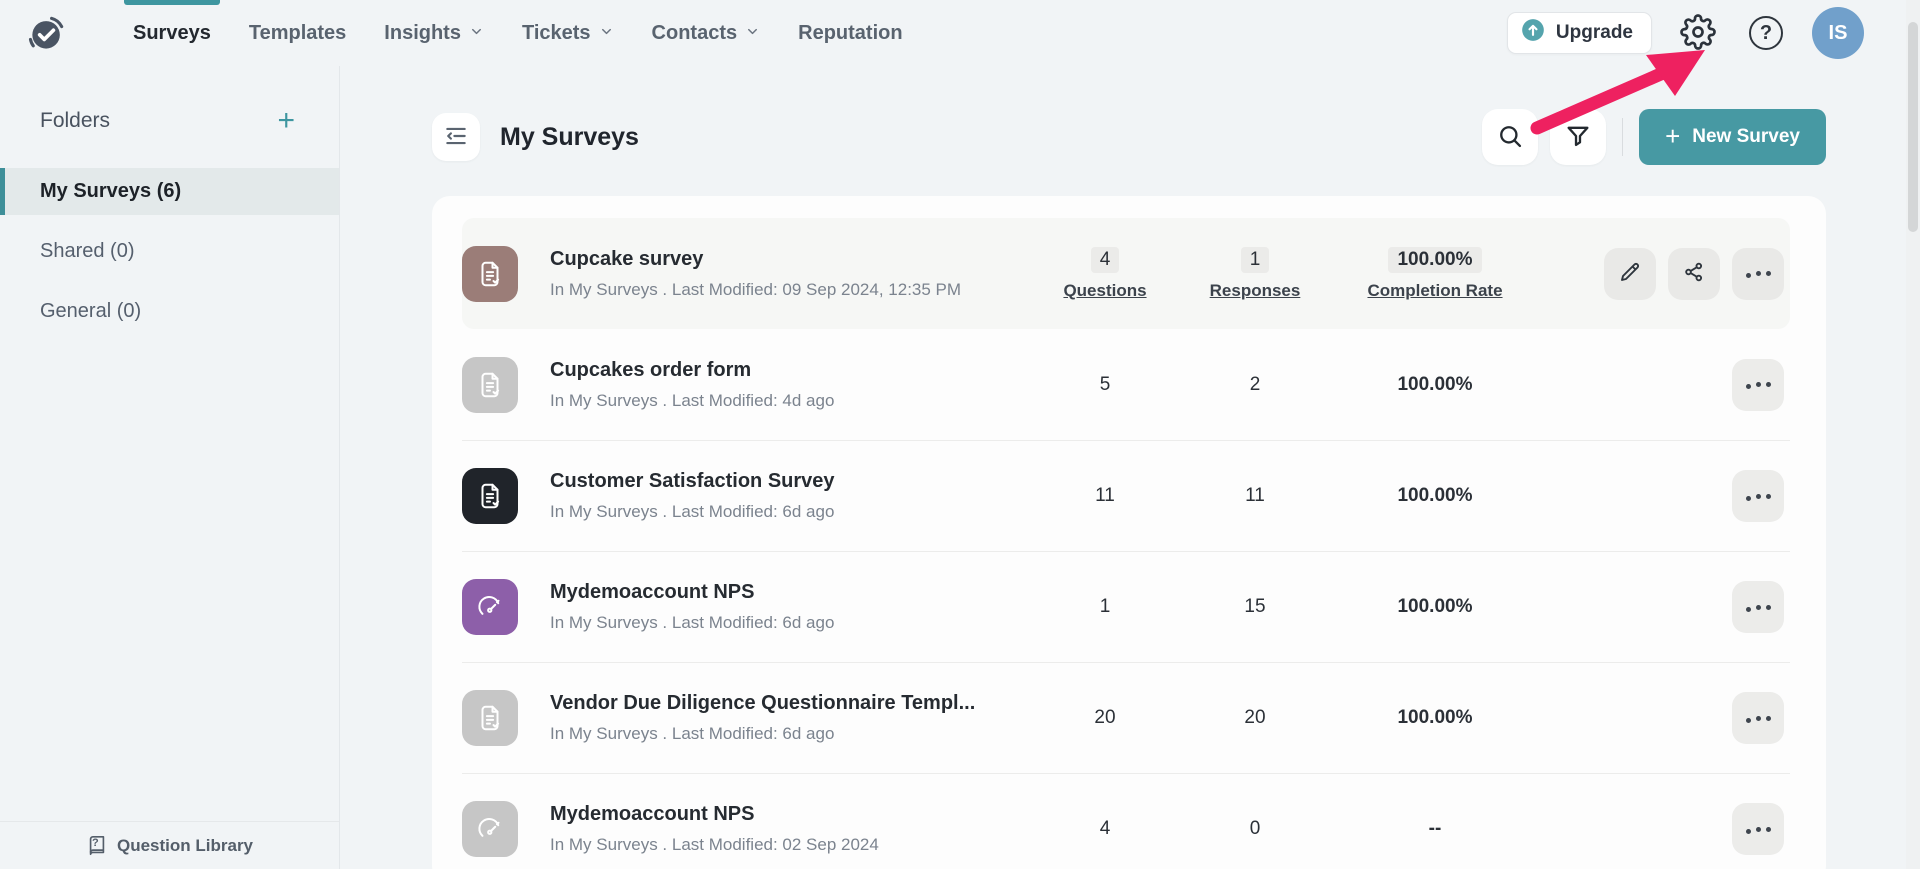  Describe the element at coordinates (1673, 136) in the screenshot. I see `plus-icon: +` at that location.